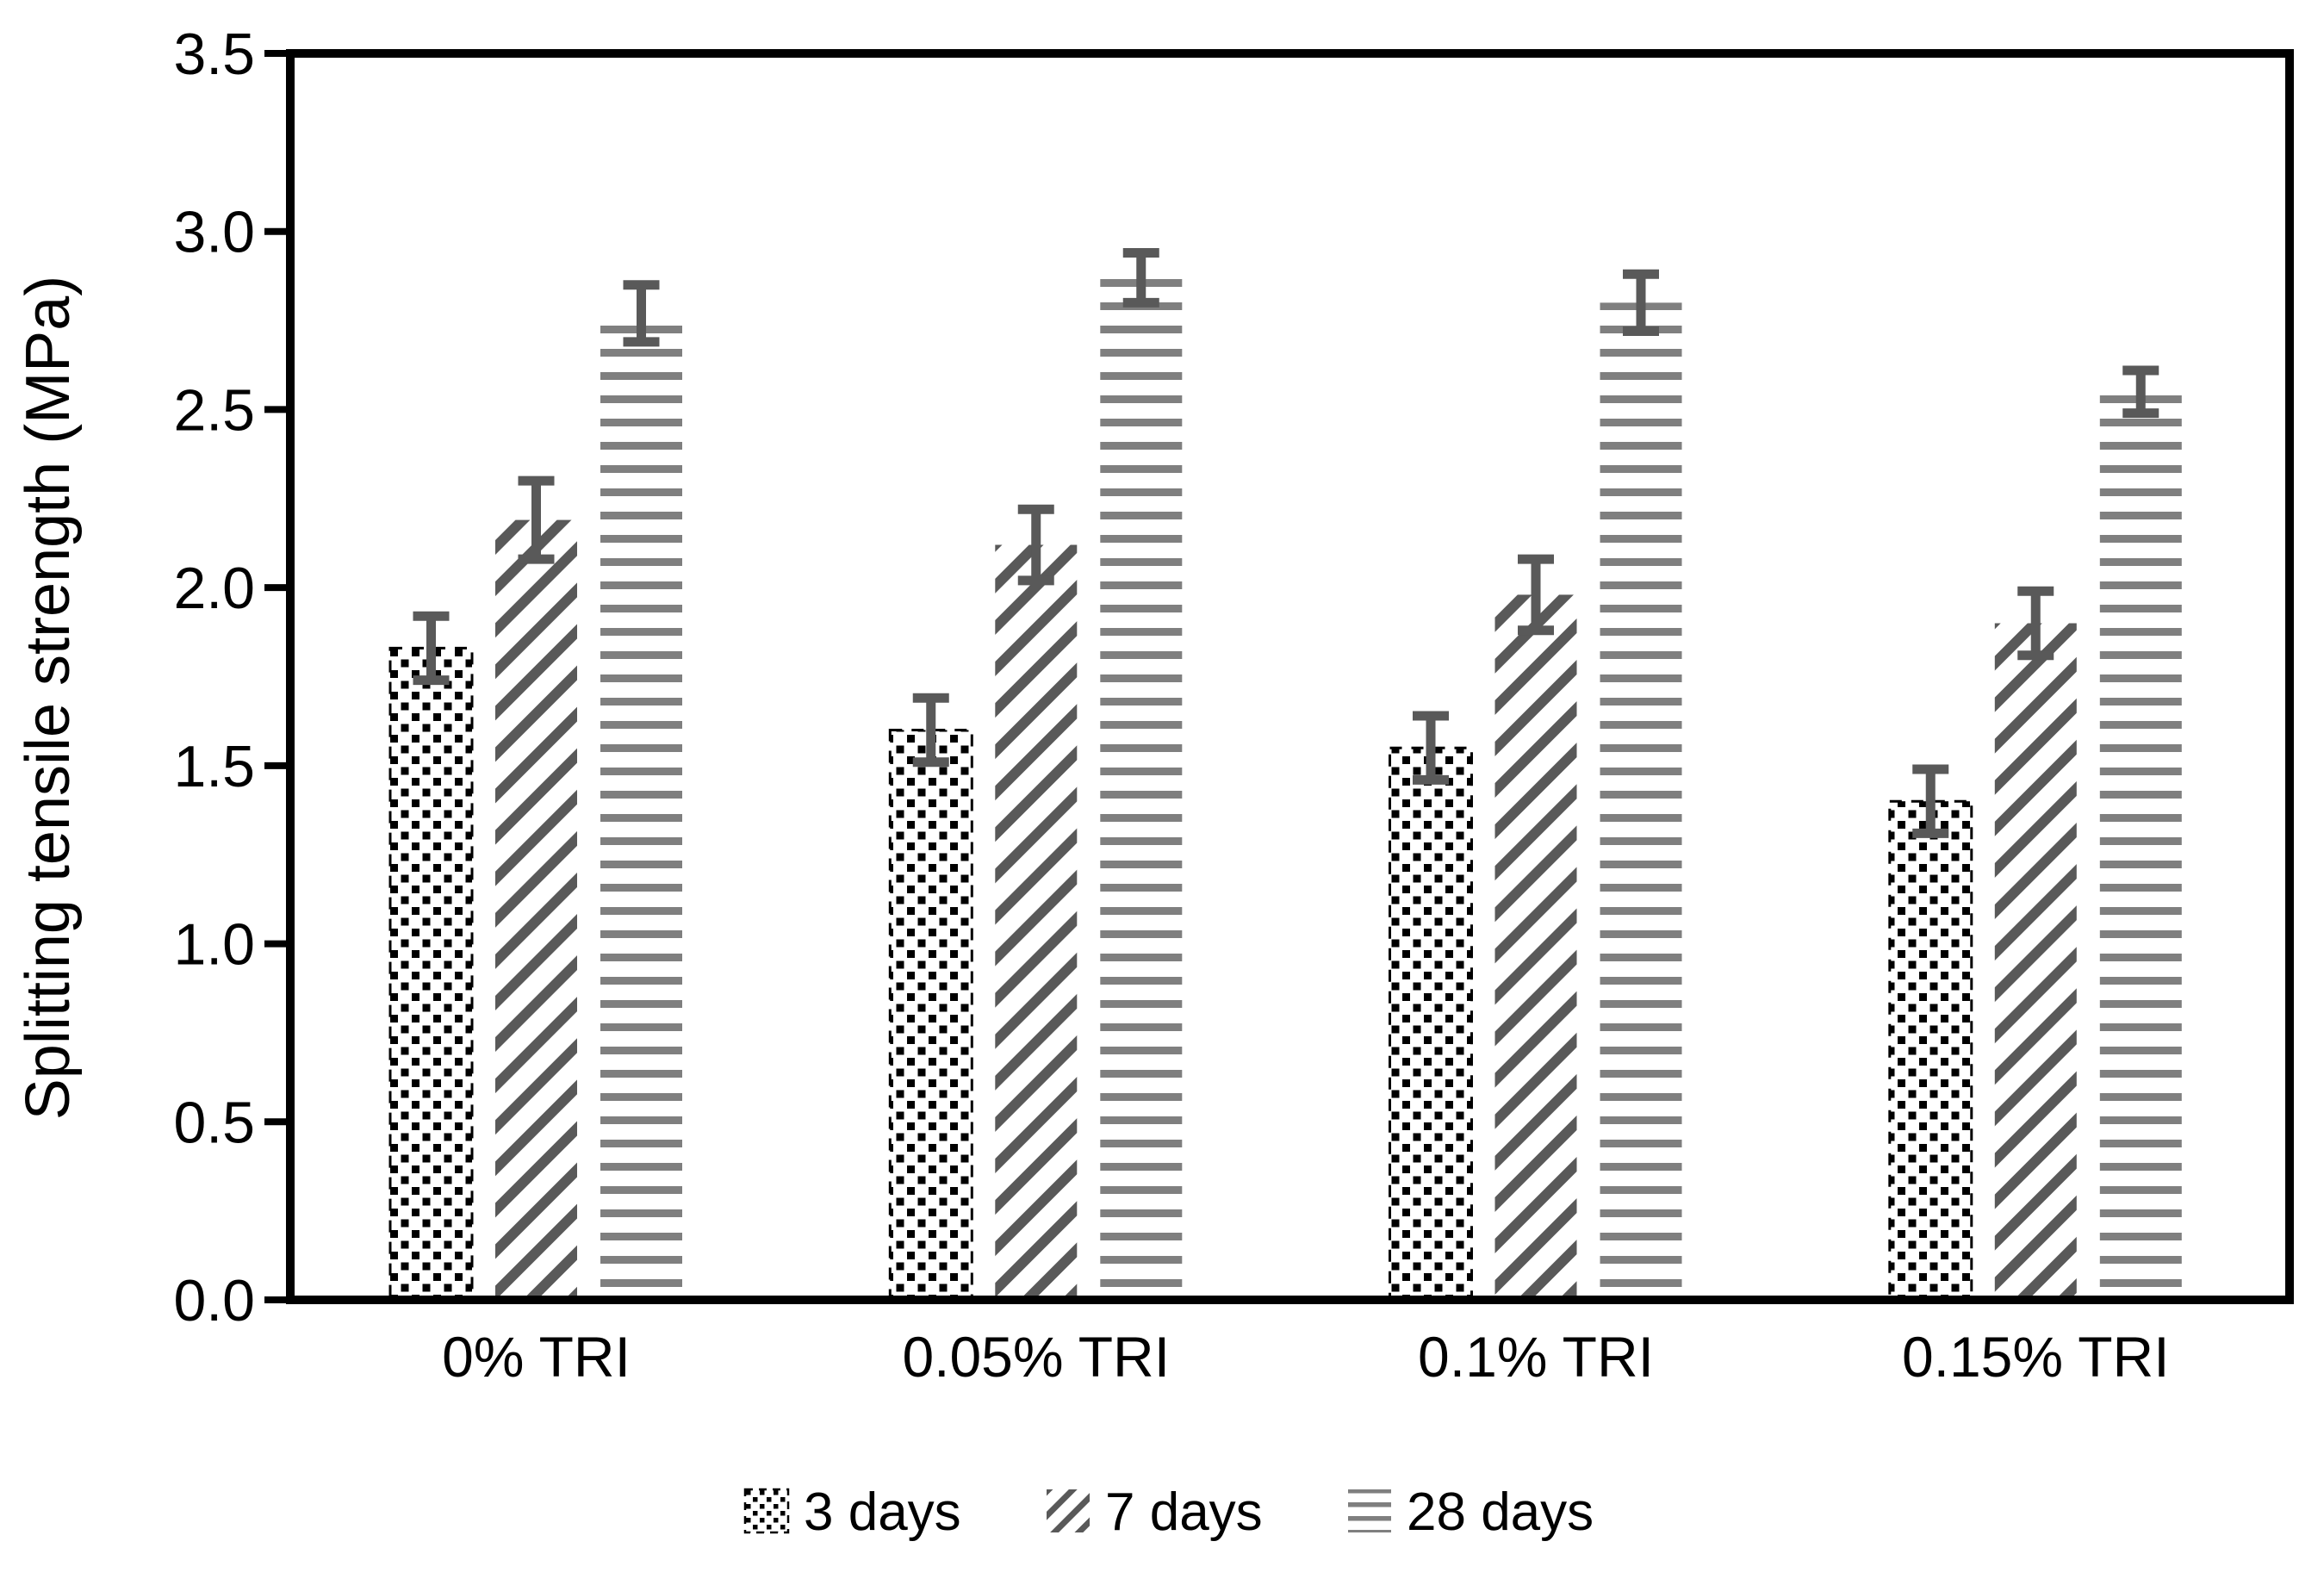 This screenshot has height=1585, width=2324. I want to click on bar-7-days-0-1-TRI, so click(1535, 947).